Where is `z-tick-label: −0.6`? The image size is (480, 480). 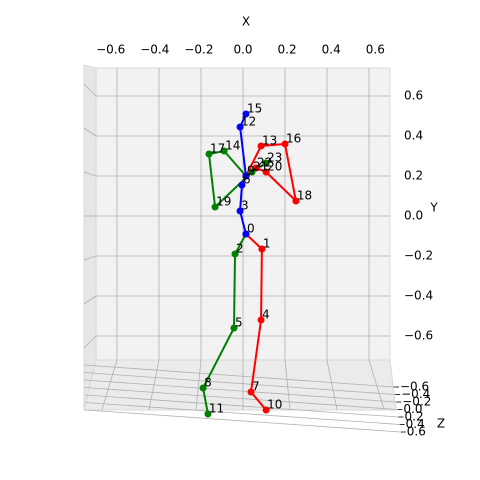
z-tick-label: −0.6 is located at coordinates (414, 387).